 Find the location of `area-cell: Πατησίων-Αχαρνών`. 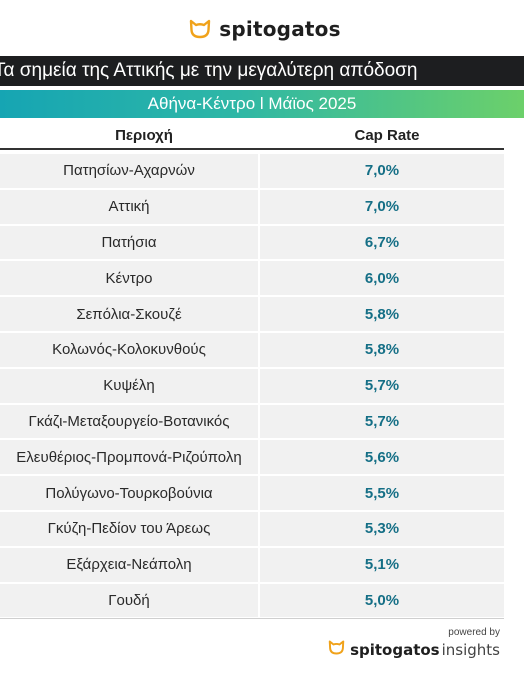

area-cell: Πατησίων-Αχαρνών is located at coordinates (129, 172).